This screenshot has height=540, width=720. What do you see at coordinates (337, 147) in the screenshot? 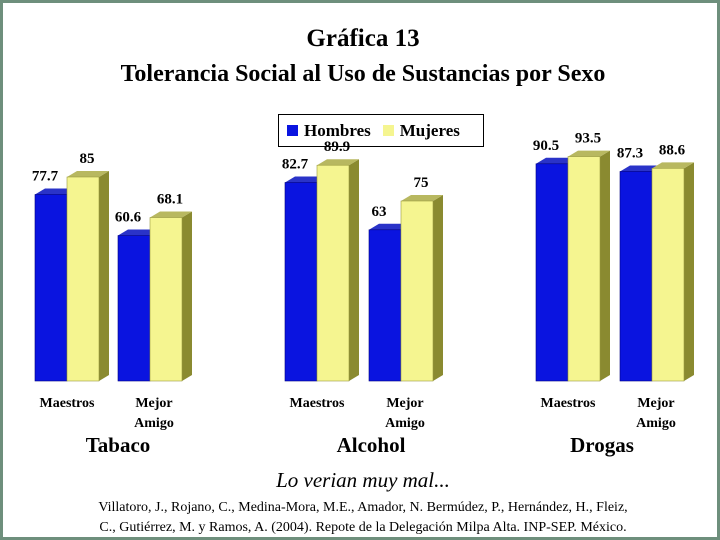
I see `data-label-alcohol-0-mujeres: 89.9` at bounding box center [337, 147].